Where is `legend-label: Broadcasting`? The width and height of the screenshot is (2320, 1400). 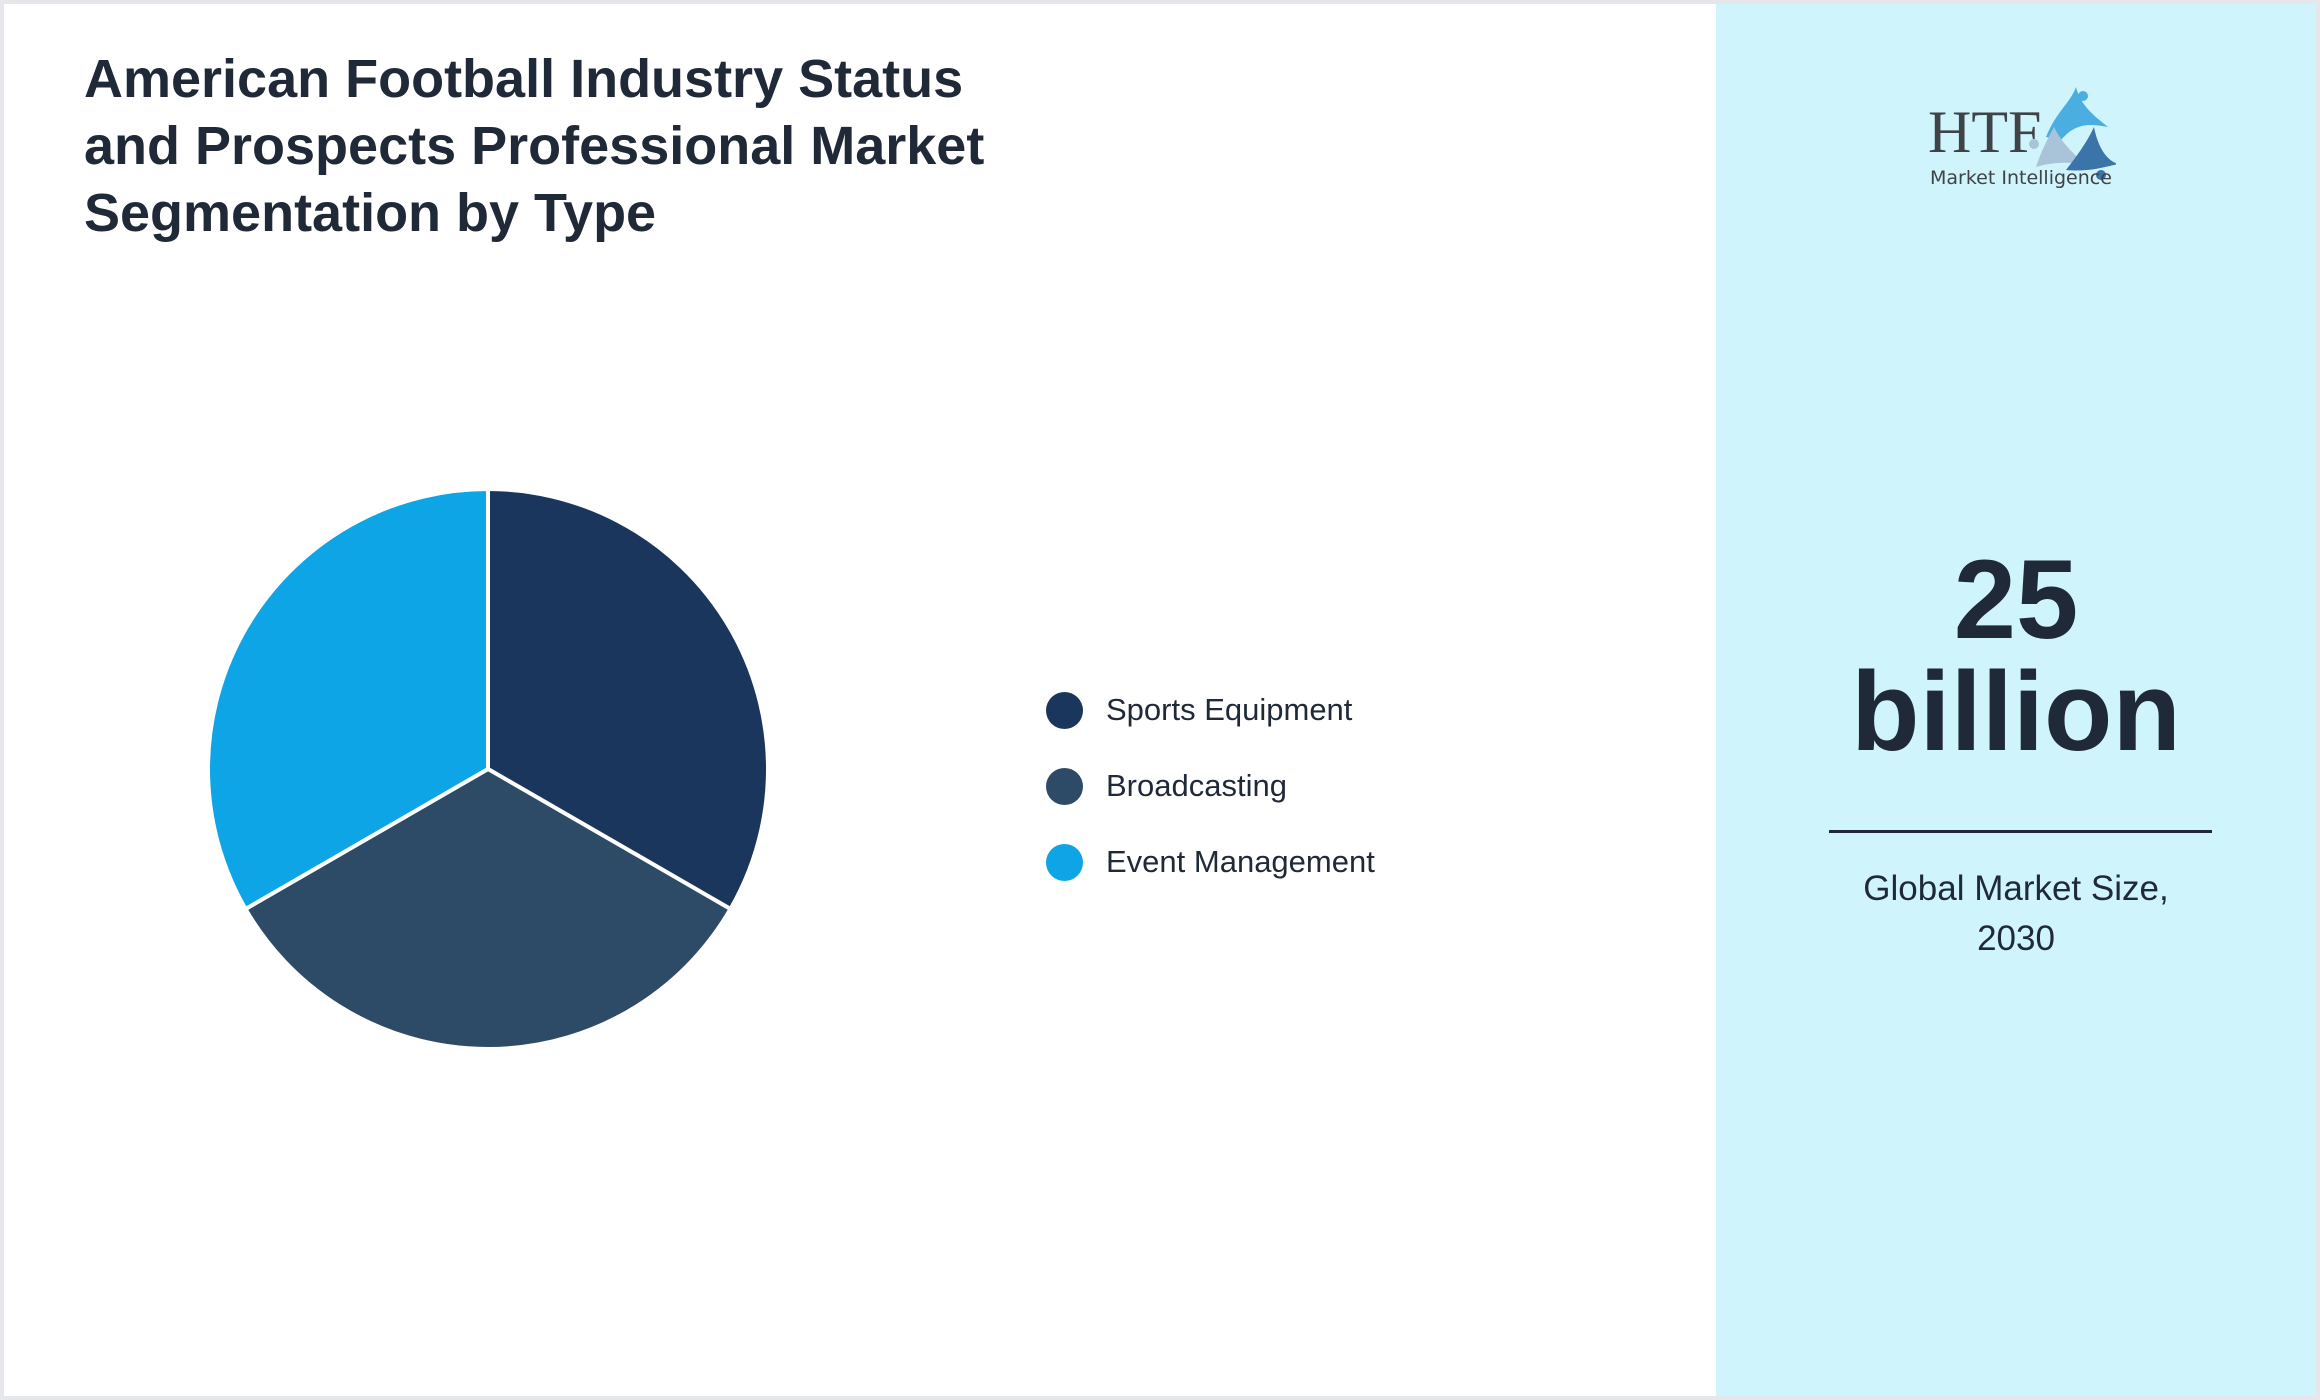
legend-label: Broadcasting is located at coordinates (1196, 785).